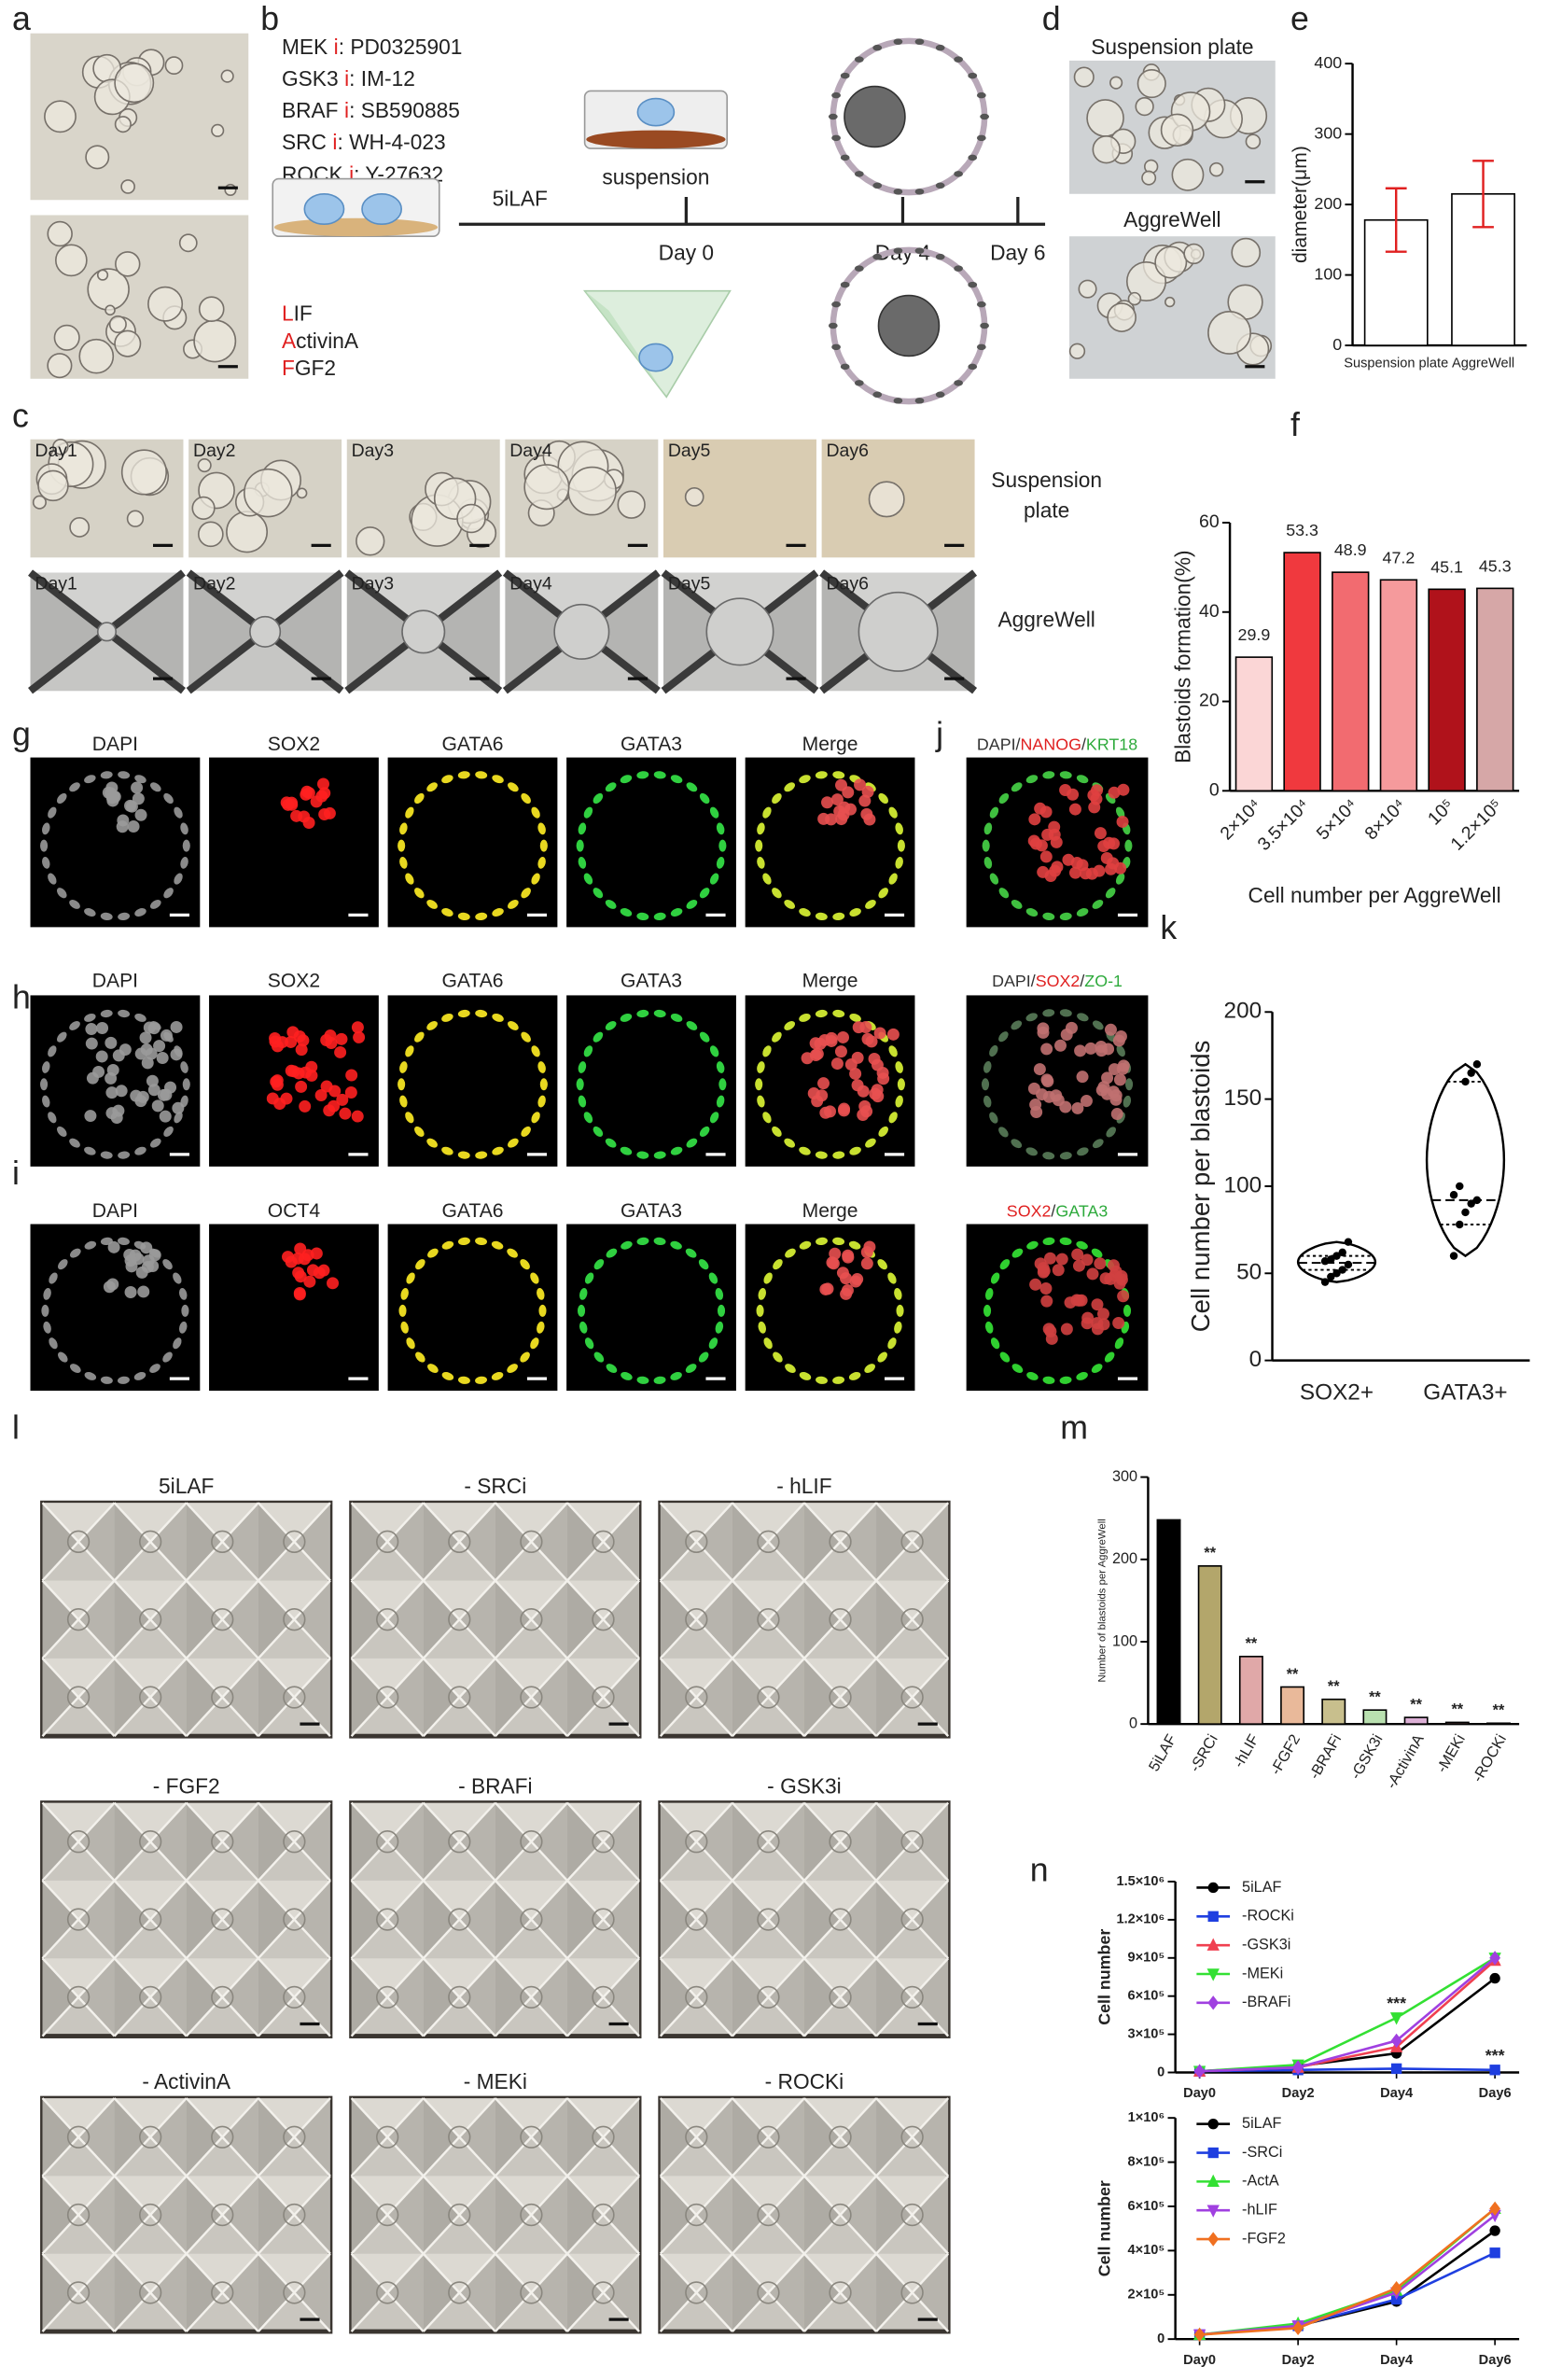 The width and height of the screenshot is (1548, 2380). I want to click on legend-label: -FGF2, so click(1264, 2238).